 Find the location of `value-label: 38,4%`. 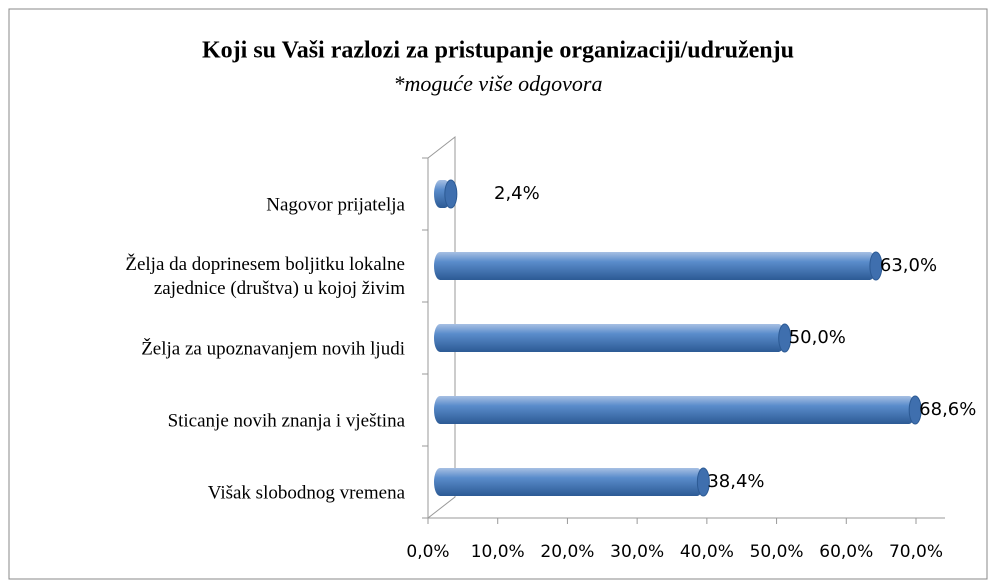

value-label: 38,4% is located at coordinates (735, 481).